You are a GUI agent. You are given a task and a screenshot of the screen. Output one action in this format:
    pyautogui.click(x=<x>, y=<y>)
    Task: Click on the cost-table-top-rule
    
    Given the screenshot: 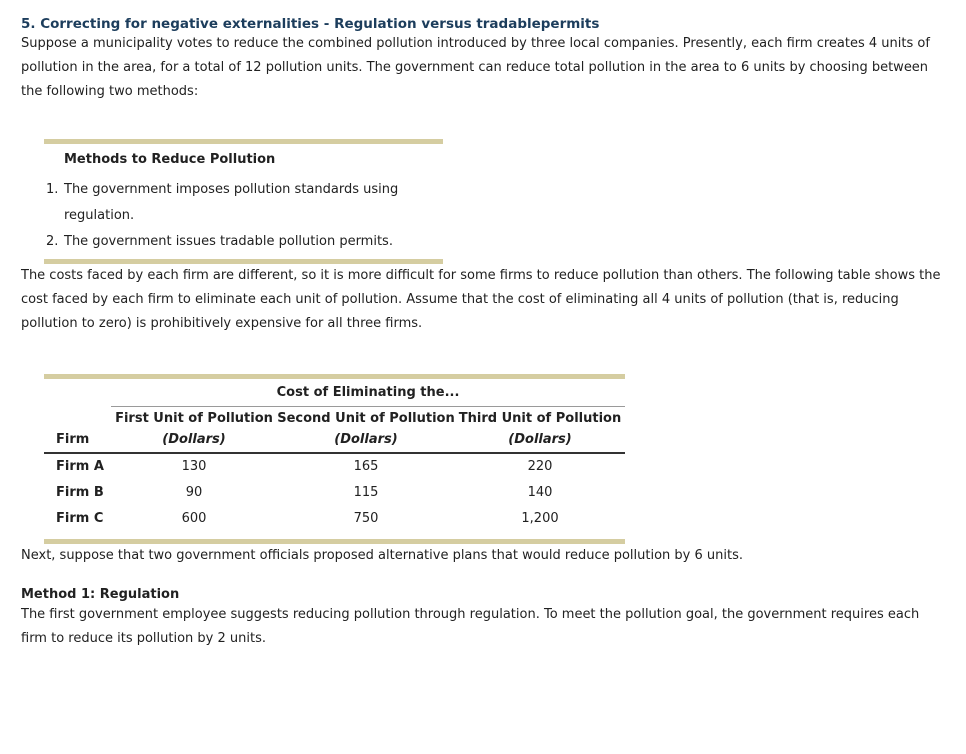 What is the action you would take?
    pyautogui.click(x=334, y=376)
    